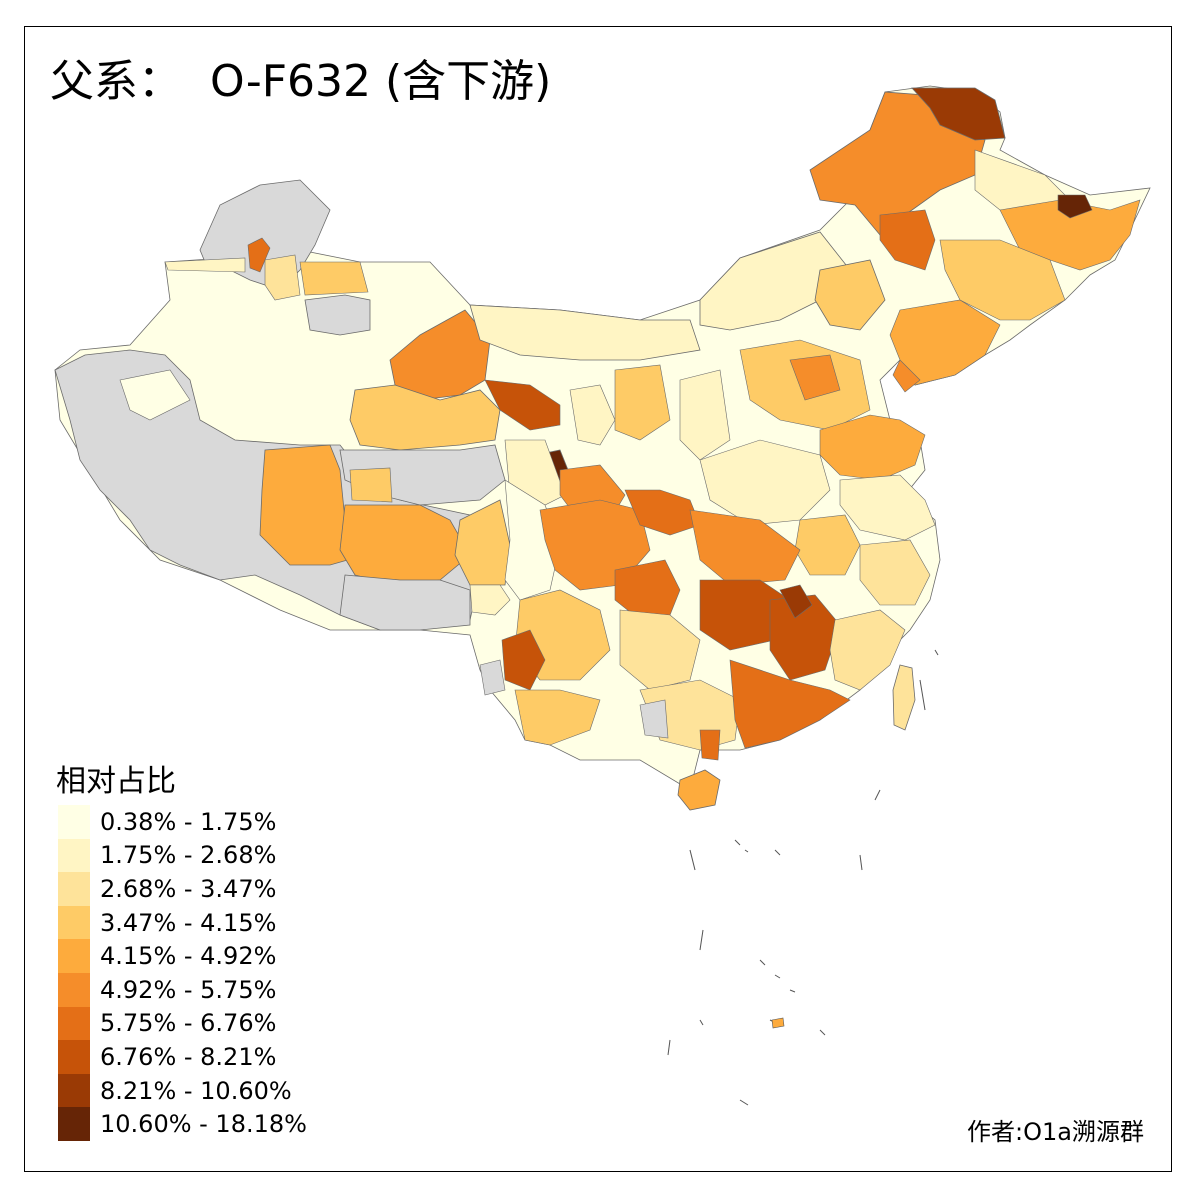 The width and height of the screenshot is (1200, 1200). What do you see at coordinates (188, 821) in the screenshot?
I see `legend-label: 0.38% - 1.75%` at bounding box center [188, 821].